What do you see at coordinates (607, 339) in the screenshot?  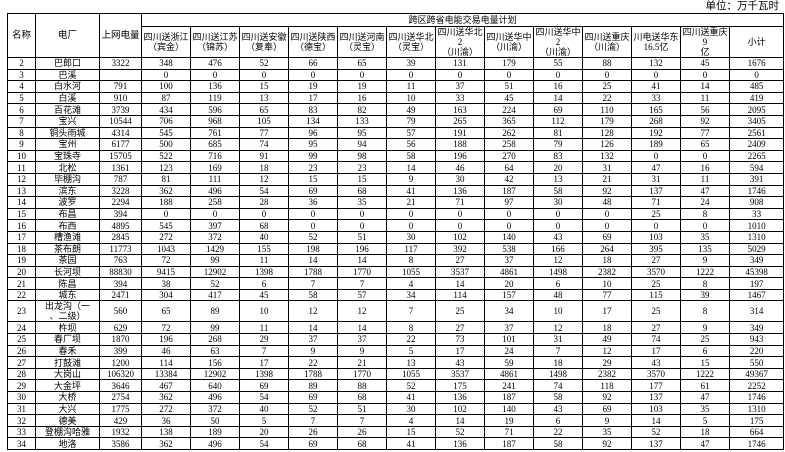 I see `value-cell: 49` at bounding box center [607, 339].